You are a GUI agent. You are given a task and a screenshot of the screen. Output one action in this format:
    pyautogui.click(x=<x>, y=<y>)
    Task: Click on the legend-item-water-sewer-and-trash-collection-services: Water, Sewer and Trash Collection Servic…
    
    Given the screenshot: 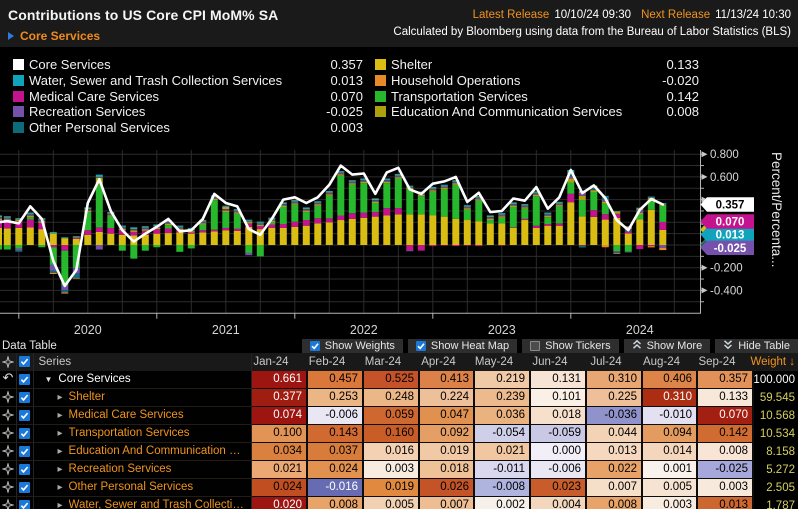 What is the action you would take?
    pyautogui.click(x=188, y=80)
    